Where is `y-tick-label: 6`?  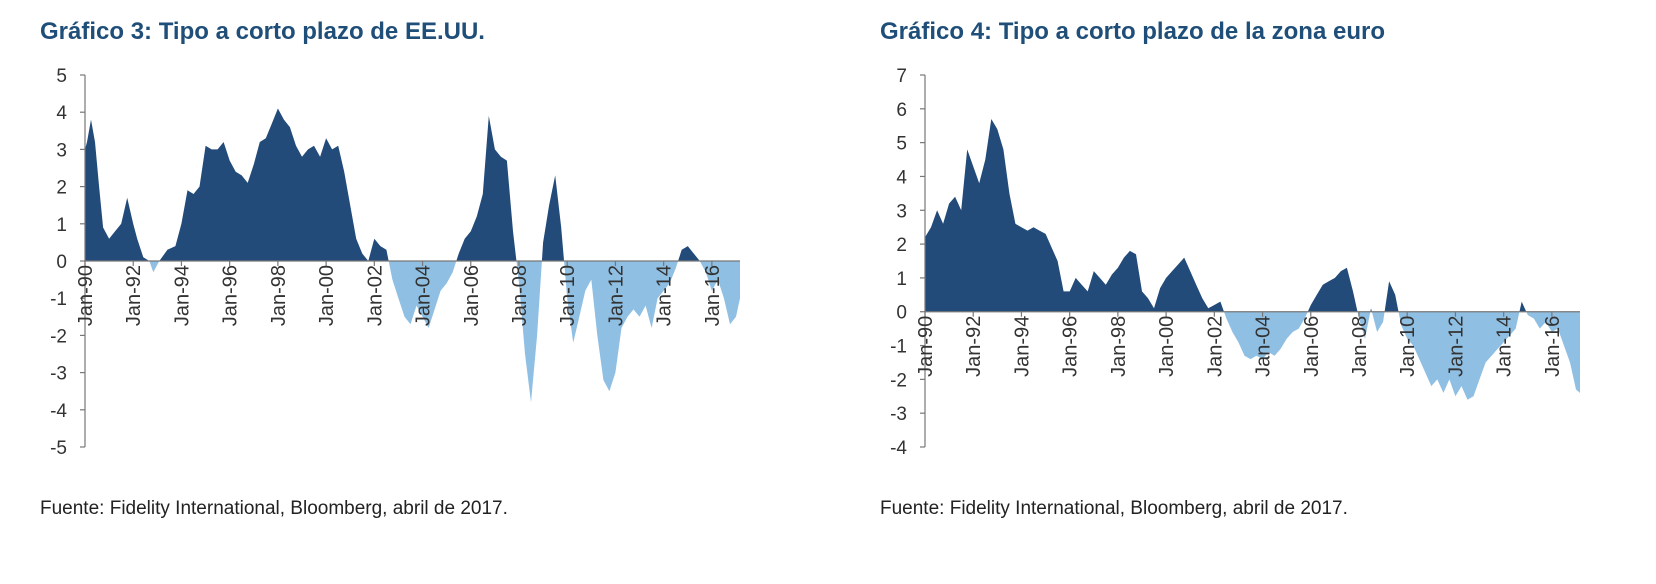
y-tick-label: 6 is located at coordinates (901, 110).